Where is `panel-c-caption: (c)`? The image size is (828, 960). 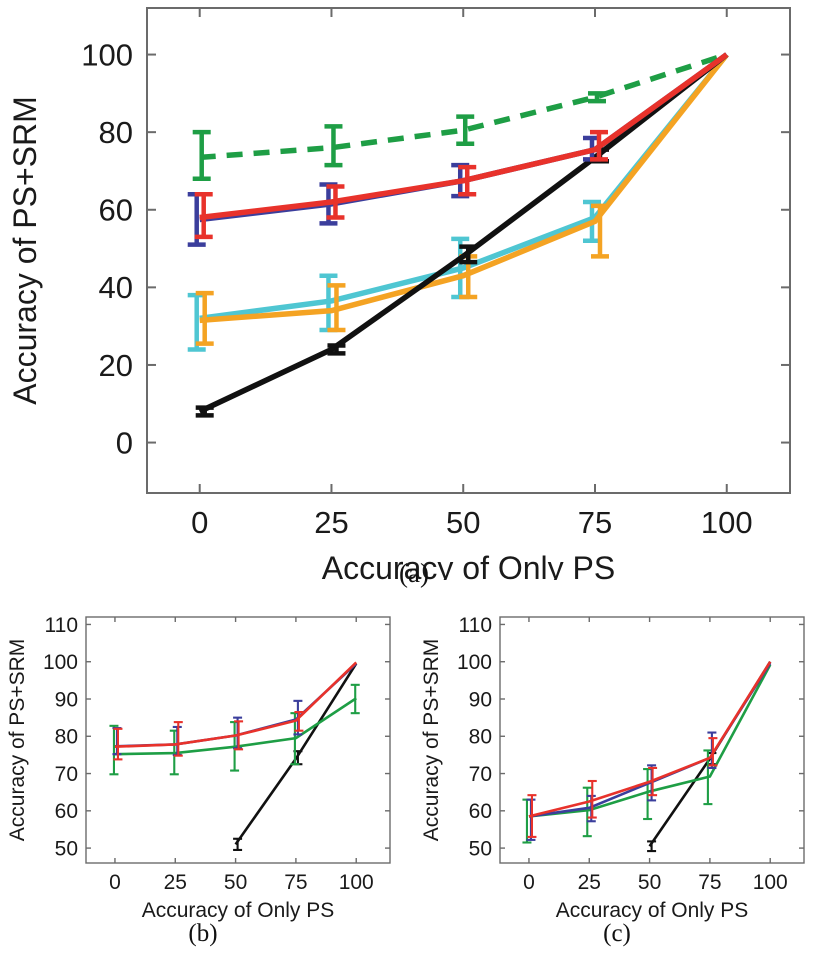
panel-c-caption: (c) is located at coordinates (617, 933).